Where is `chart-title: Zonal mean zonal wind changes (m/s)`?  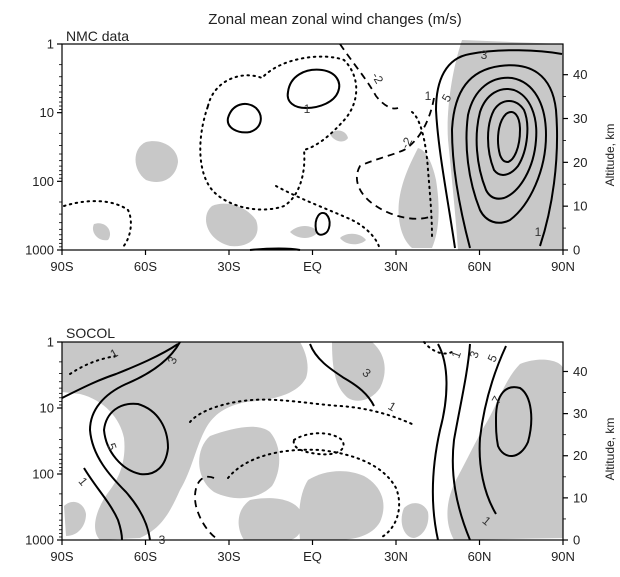 chart-title: Zonal mean zonal wind changes (m/s) is located at coordinates (334, 19).